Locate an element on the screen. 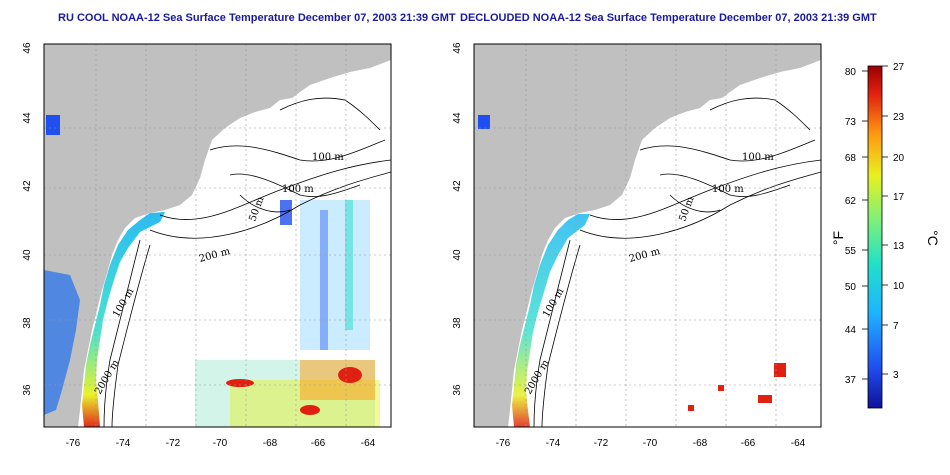 The height and width of the screenshot is (475, 950). celsius-tick: 20 is located at coordinates (899, 158).